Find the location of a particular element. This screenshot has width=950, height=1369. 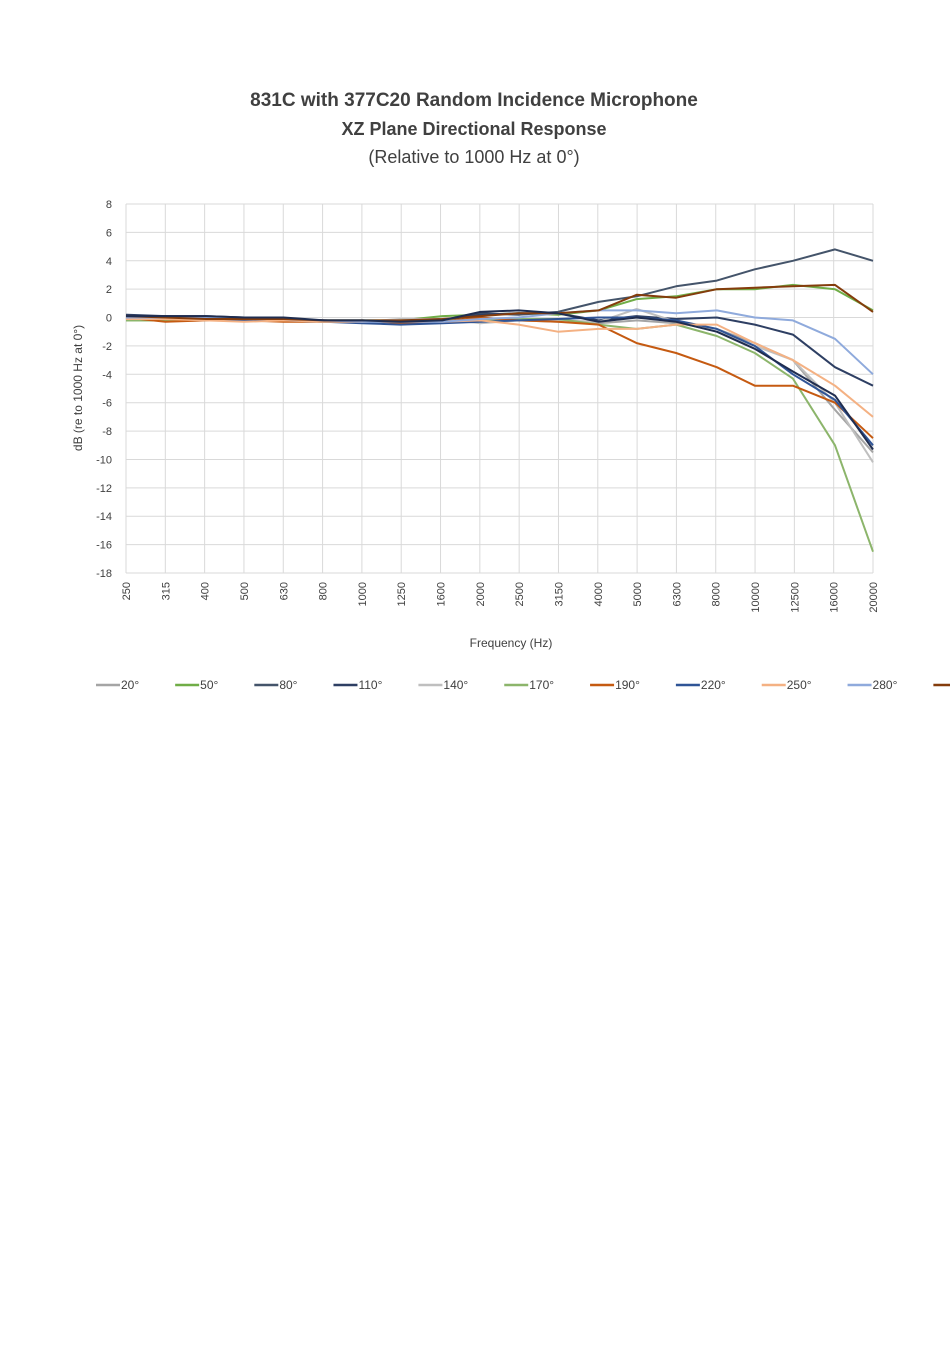

y-tick-label: -8 is located at coordinates (107, 432).